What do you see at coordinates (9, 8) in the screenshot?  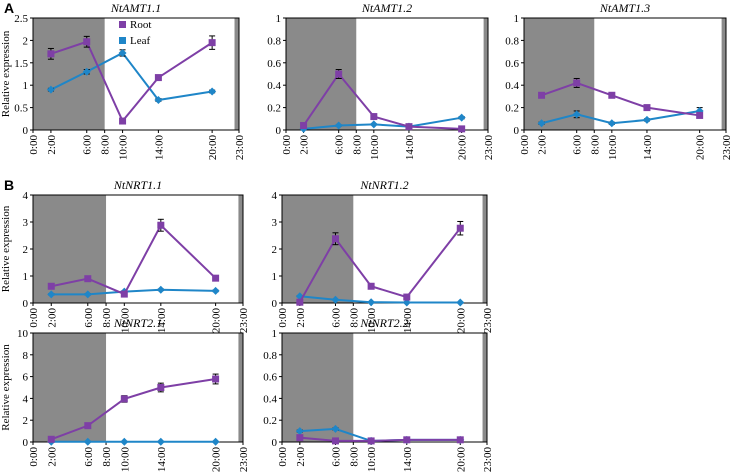 I see `panel-label-a: A` at bounding box center [9, 8].